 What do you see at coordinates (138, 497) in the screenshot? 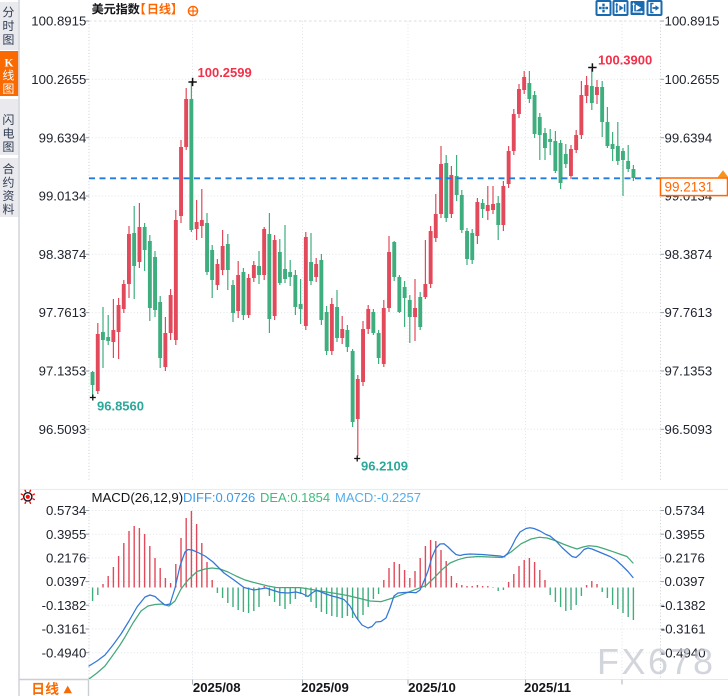
I see `svg-text: MACD(26,12,9)` at bounding box center [138, 497].